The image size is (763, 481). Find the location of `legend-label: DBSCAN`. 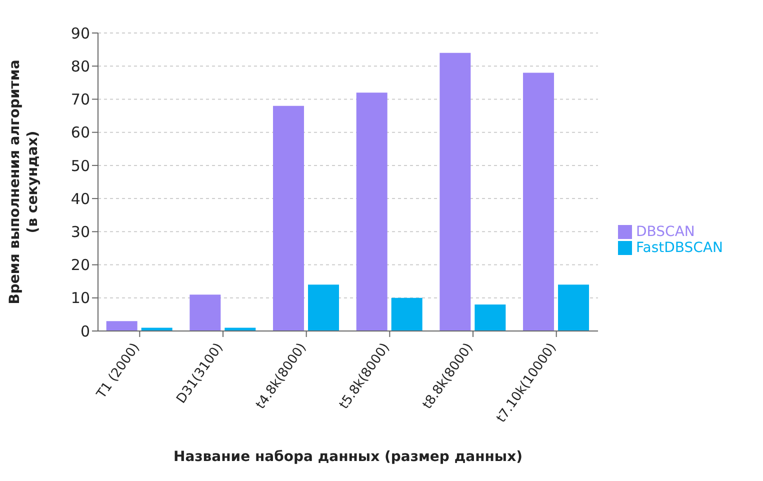

legend-label: DBSCAN is located at coordinates (665, 232).